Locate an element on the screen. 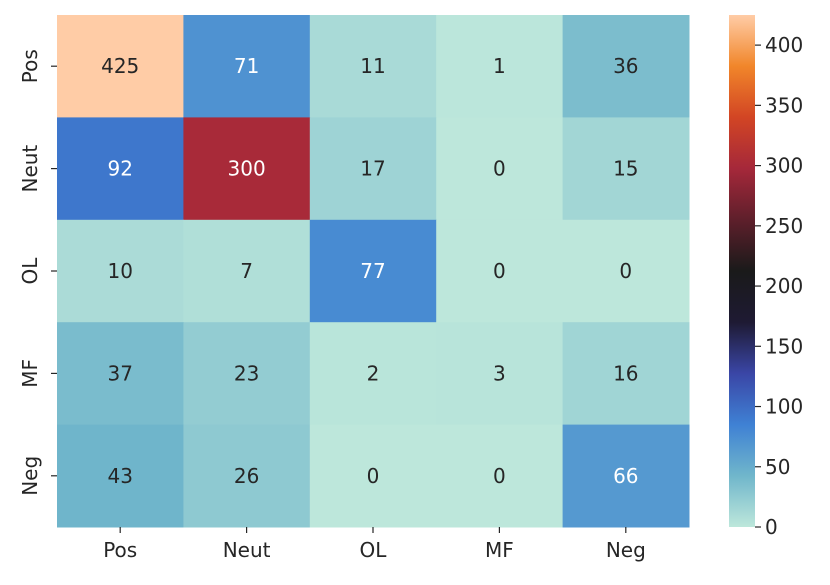 The height and width of the screenshot is (585, 830). cell-value-label: 92 is located at coordinates (119, 169).